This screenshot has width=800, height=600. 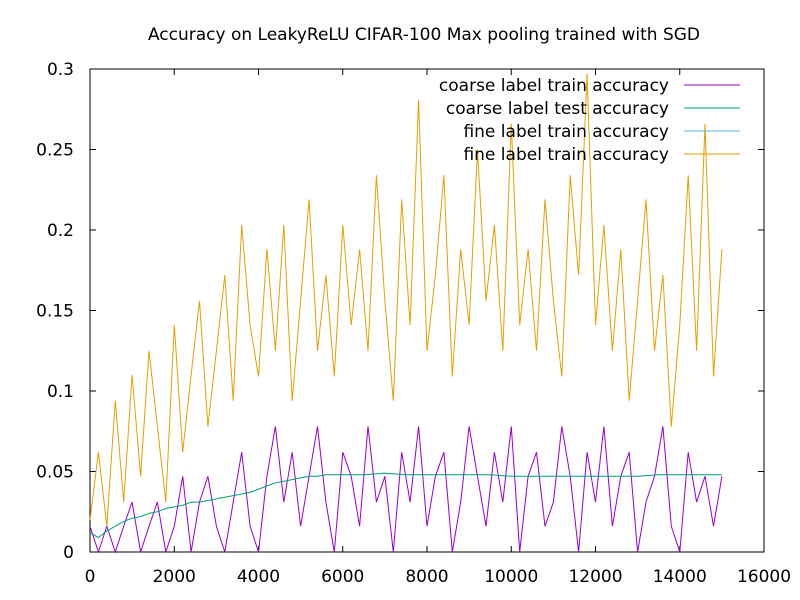 I want to click on x-tick-label: 14000, so click(x=680, y=577).